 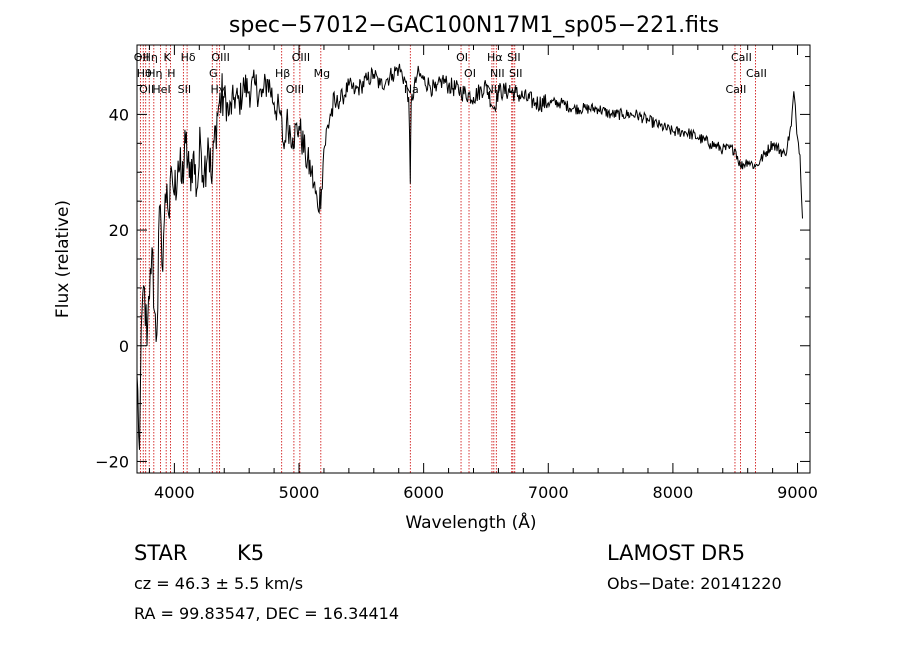 What do you see at coordinates (213, 73) in the screenshot?
I see `spectral-line-label: G` at bounding box center [213, 73].